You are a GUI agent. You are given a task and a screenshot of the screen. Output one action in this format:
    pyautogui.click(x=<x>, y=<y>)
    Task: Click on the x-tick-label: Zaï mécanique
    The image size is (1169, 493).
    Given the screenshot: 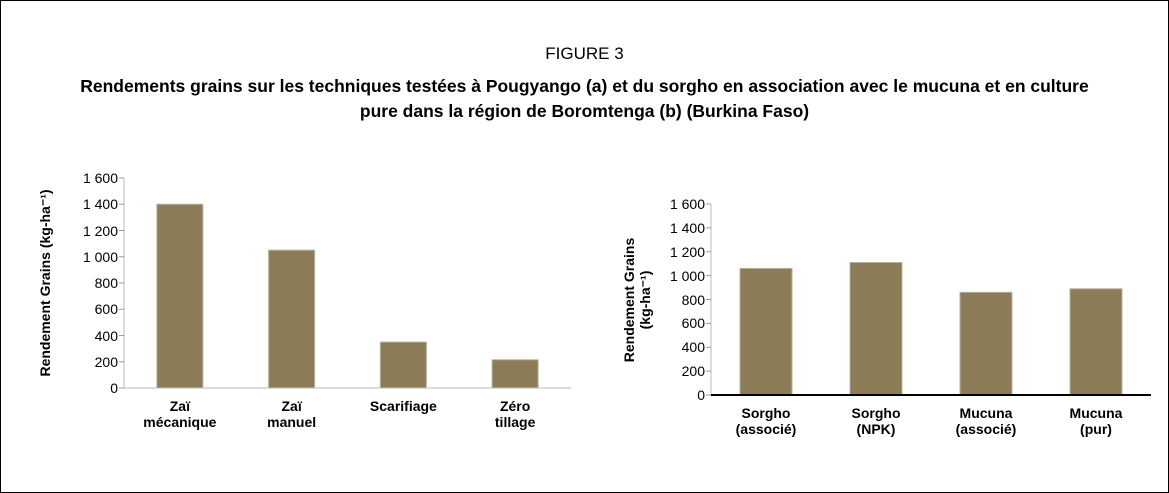 What is the action you would take?
    pyautogui.click(x=180, y=414)
    